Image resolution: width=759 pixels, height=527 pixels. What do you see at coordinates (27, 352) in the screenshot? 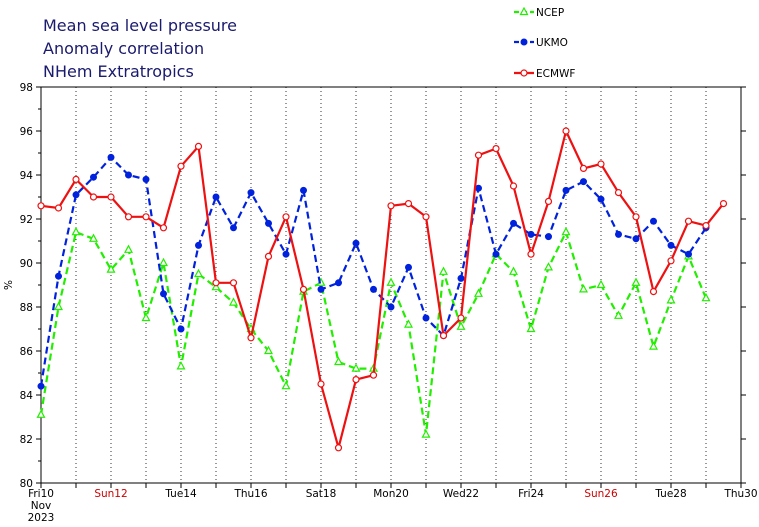
I see `y-tick-label: 86` at bounding box center [27, 352].